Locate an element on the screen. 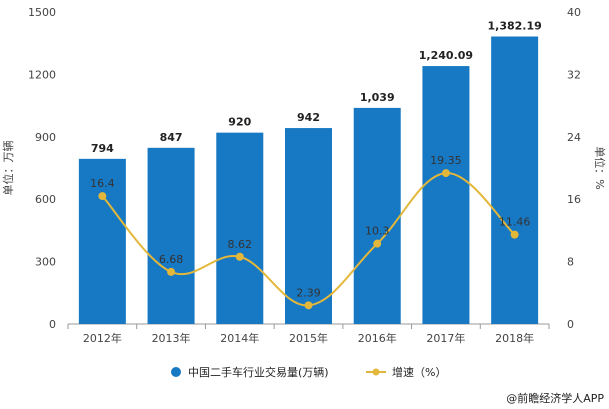 Image resolution: width=609 pixels, height=409 pixels. legend-line-label: 增速（%） is located at coordinates (419, 372).